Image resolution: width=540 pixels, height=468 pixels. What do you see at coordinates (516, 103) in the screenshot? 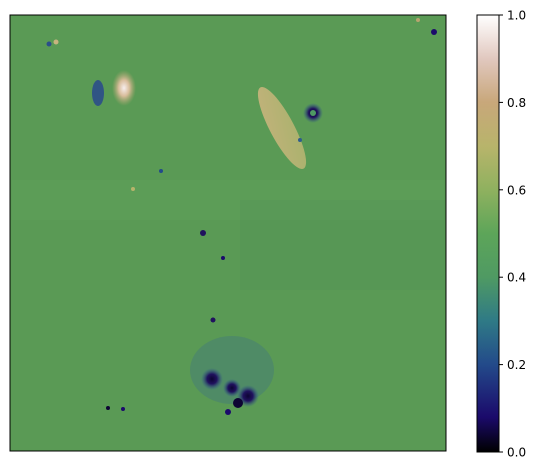
I see `colorbar-tick-label: 0.8` at bounding box center [516, 103].